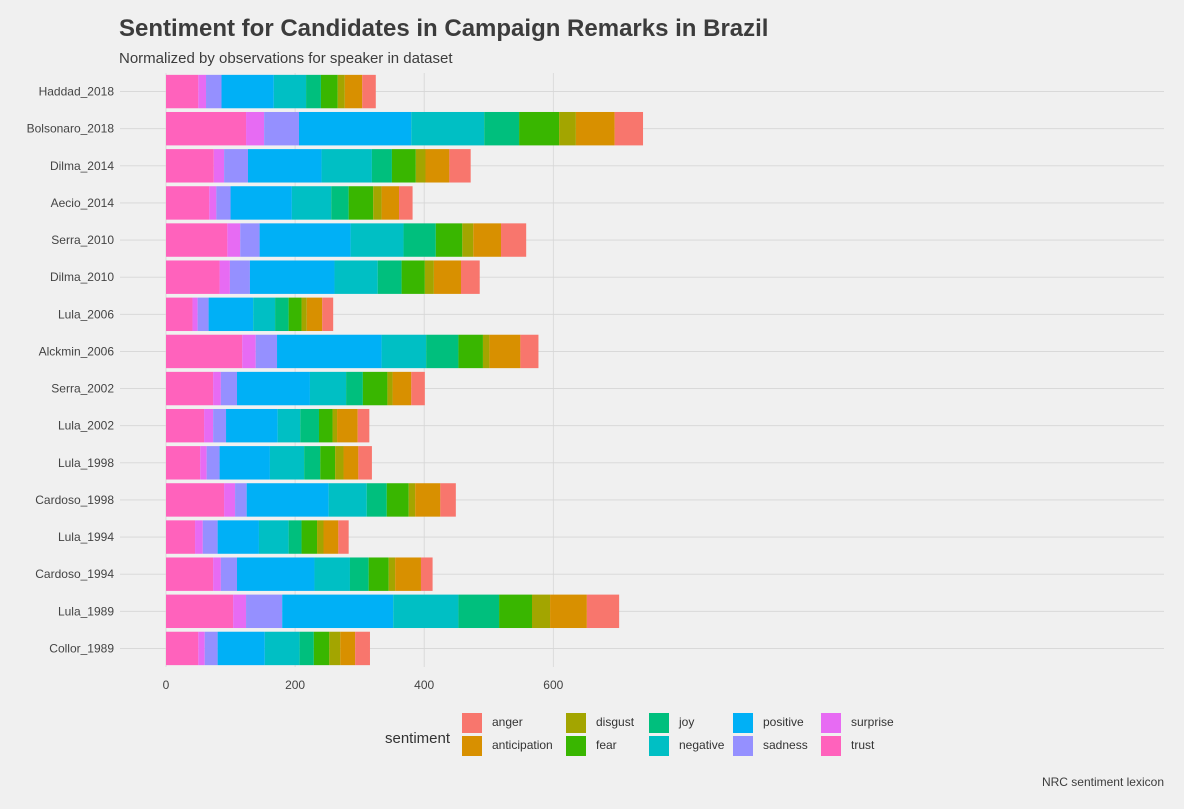  What do you see at coordinates (166, 685) in the screenshot?
I see `x-tick-label: 0` at bounding box center [166, 685].